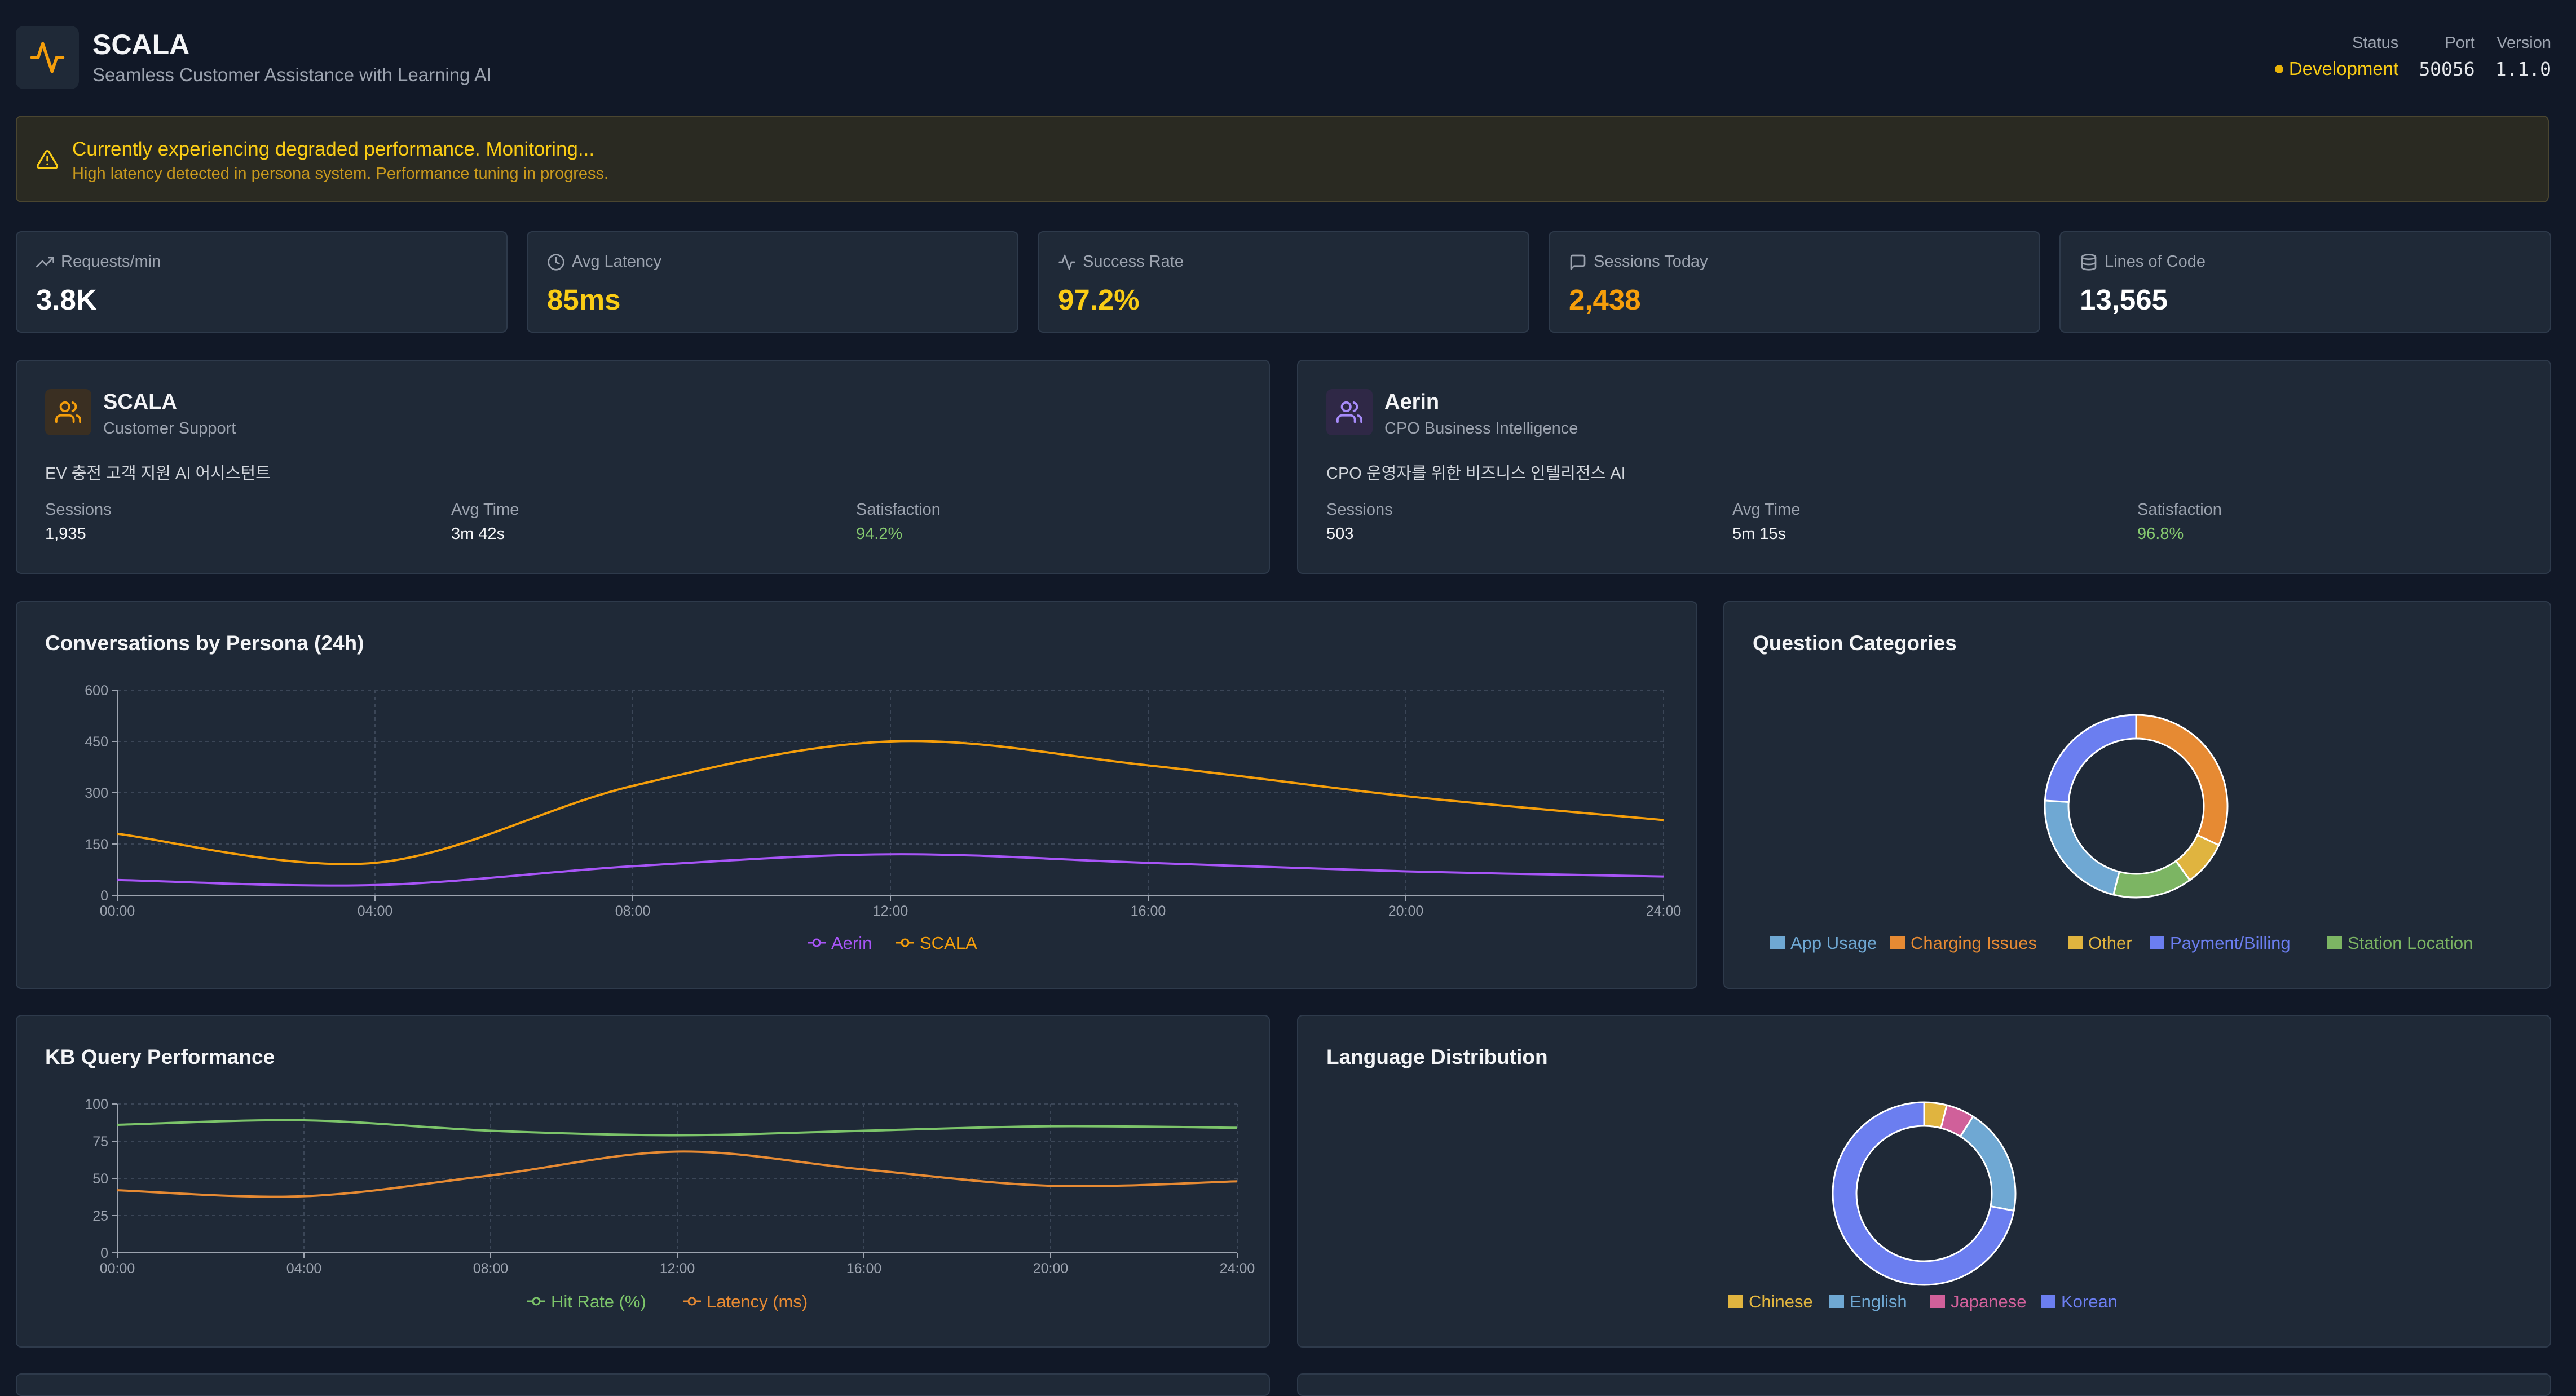 The width and height of the screenshot is (2576, 1396). What do you see at coordinates (2523, 69) in the screenshot?
I see `version-value: 1.1.0` at bounding box center [2523, 69].